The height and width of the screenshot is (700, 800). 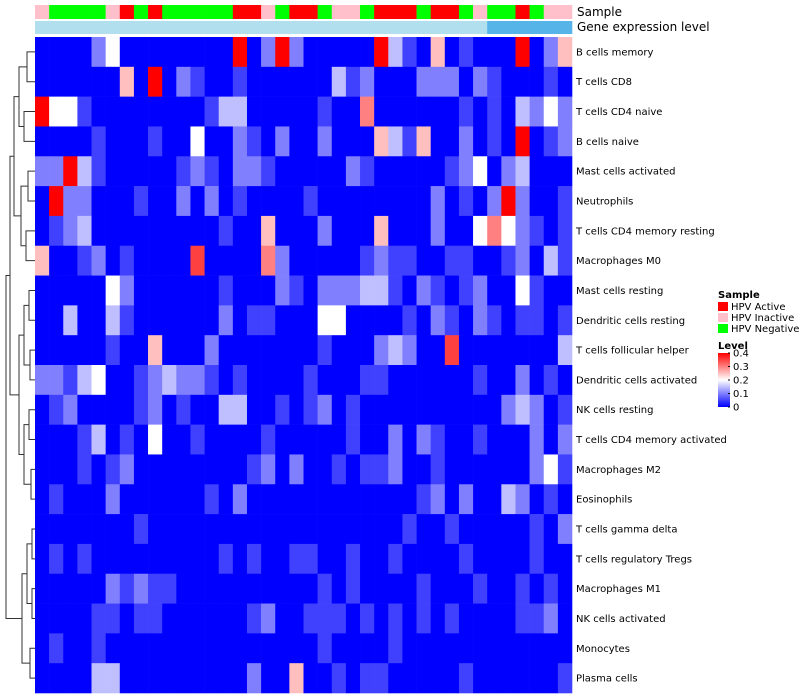 I want to click on row-label: Eosinophils, so click(x=604, y=500).